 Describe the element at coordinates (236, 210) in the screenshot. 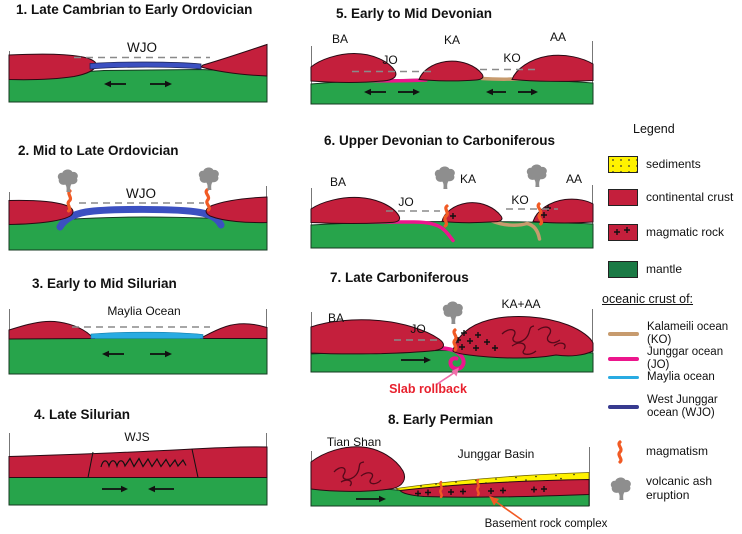

I see `continental-crust-right` at that location.